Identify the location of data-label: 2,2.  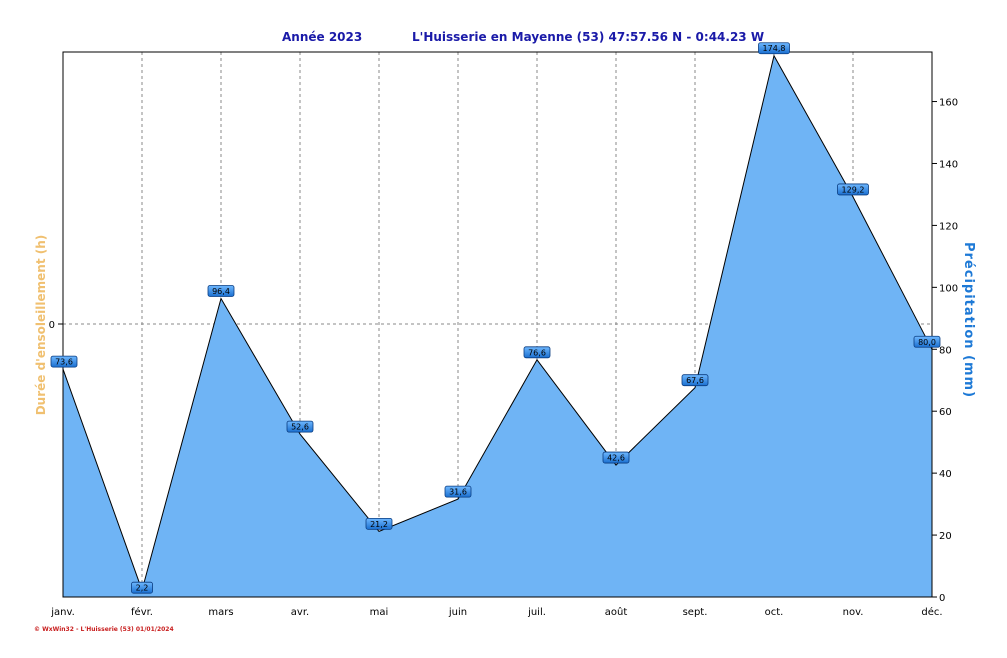
(142, 588).